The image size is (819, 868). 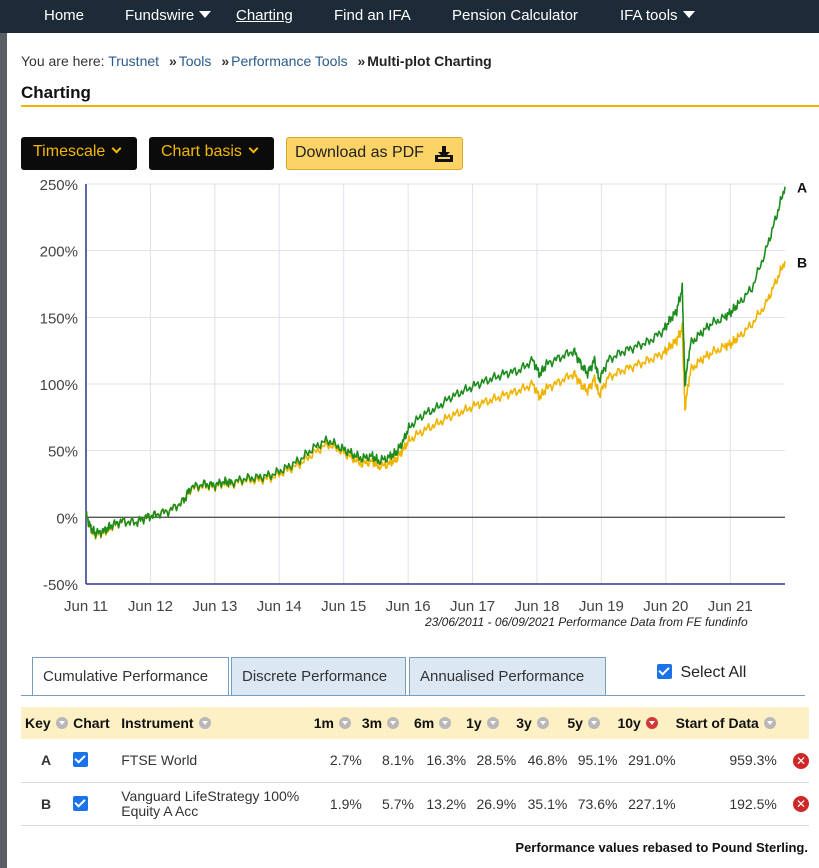 What do you see at coordinates (802, 188) in the screenshot?
I see `series-end-label: A` at bounding box center [802, 188].